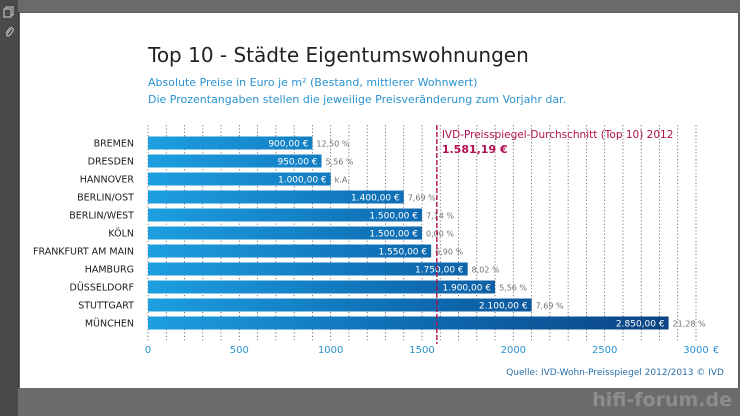 The width and height of the screenshot is (740, 416). Describe the element at coordinates (288, 145) in the screenshot. I see `bar-value-label: 900,00 €` at that location.